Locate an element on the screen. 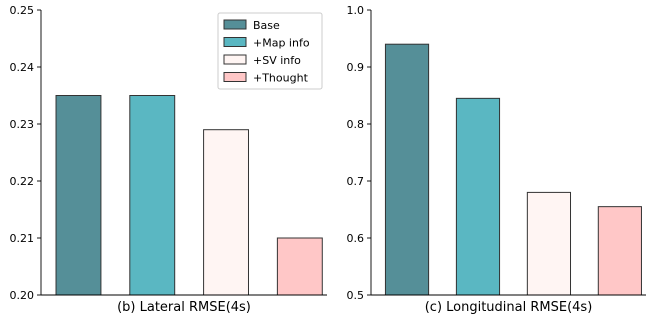  y-tick-label: 0.21 is located at coordinates (22, 238).